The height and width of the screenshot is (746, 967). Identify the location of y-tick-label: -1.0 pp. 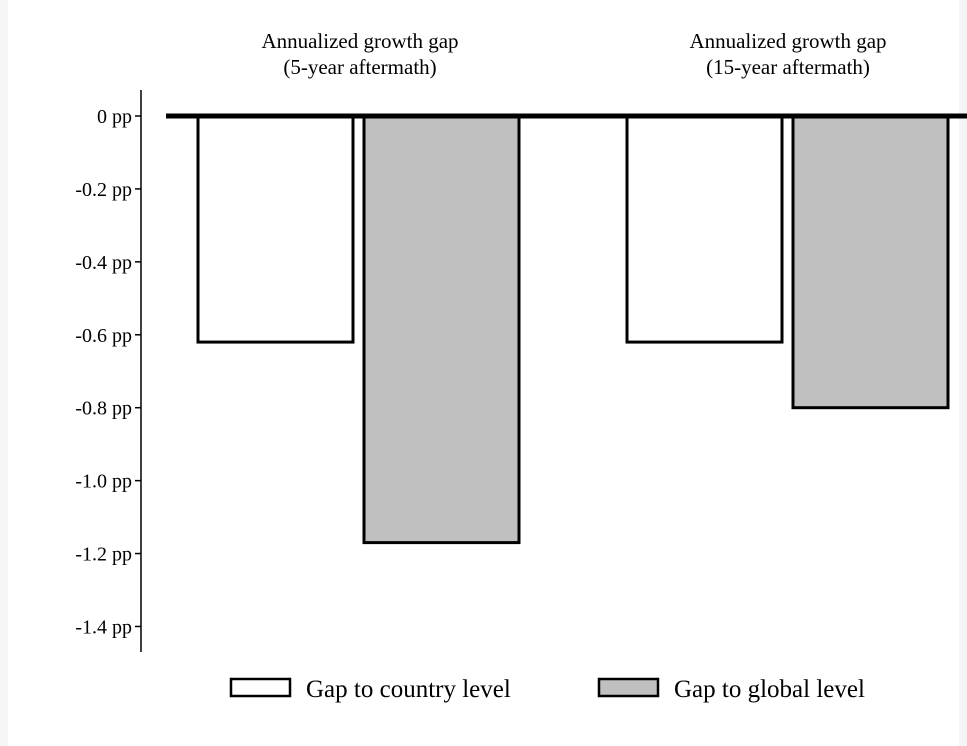
(103, 482).